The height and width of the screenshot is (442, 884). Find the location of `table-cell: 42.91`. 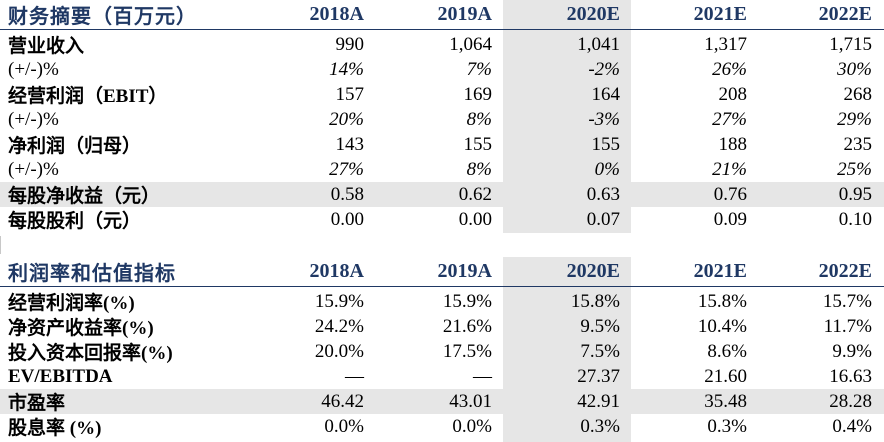

table-cell: 42.91 is located at coordinates (598, 401).